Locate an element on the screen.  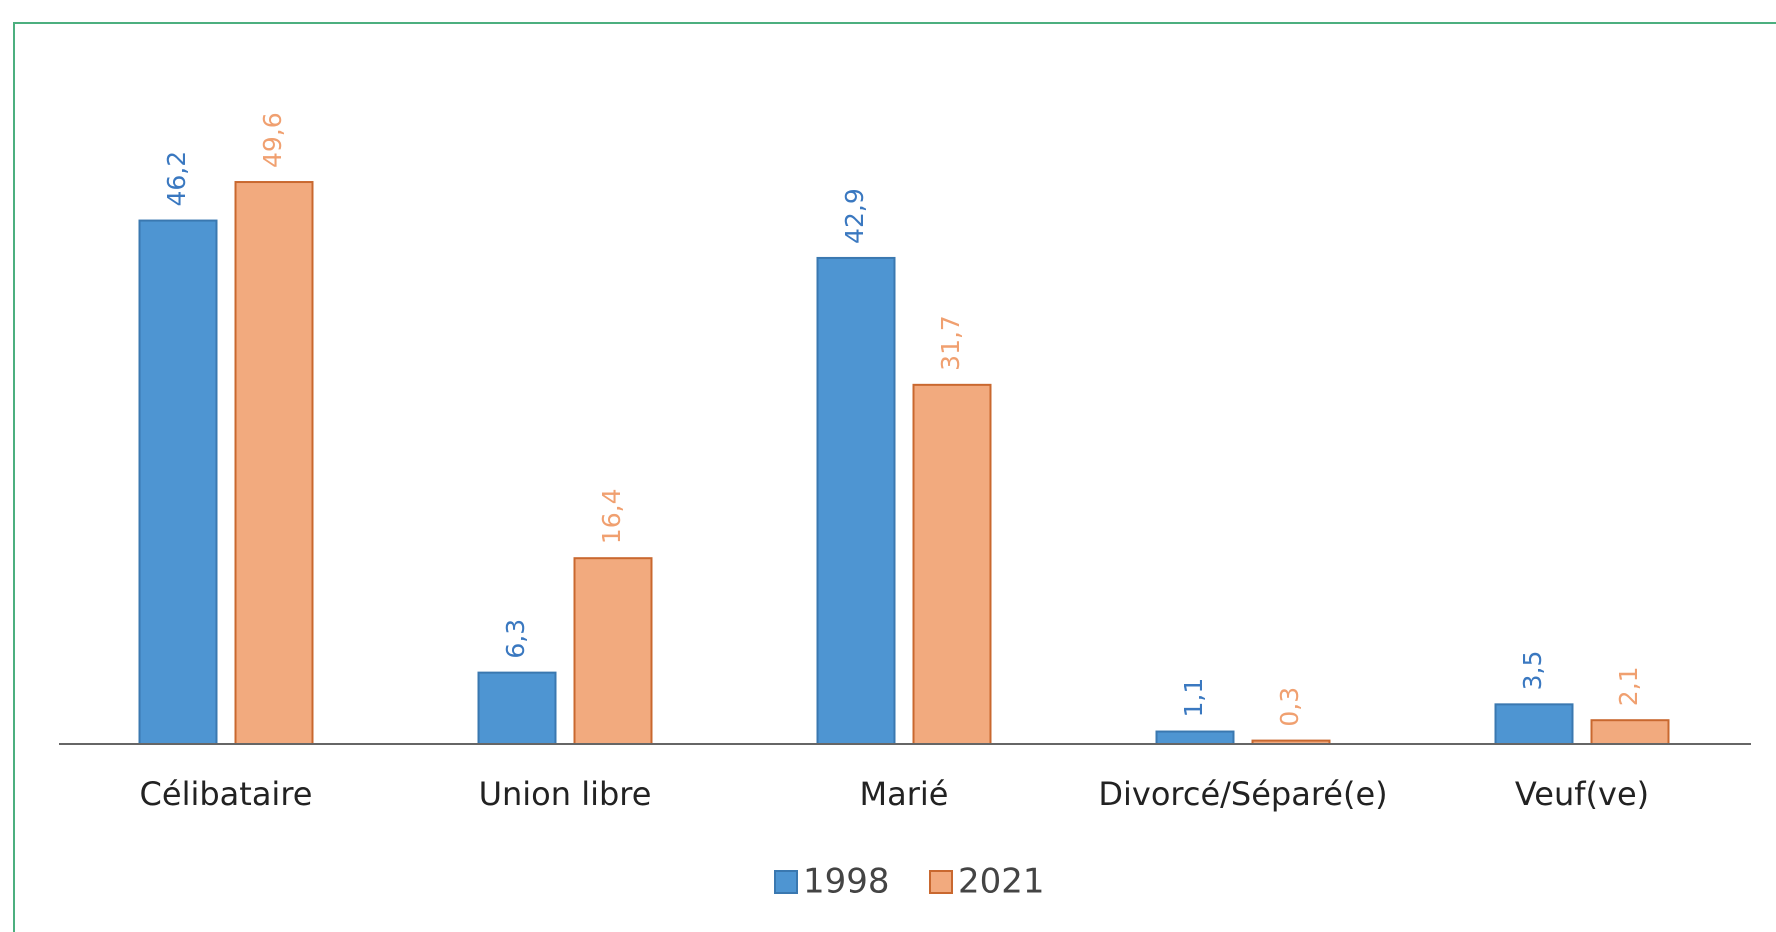
value-label: 0,3 is located at coordinates (1289, 707).